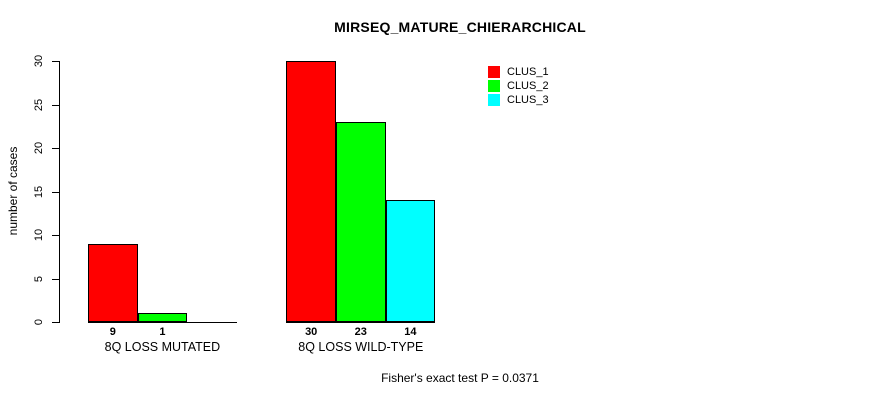  Describe the element at coordinates (112, 332) in the screenshot. I see `bar-value-label: 9` at that location.